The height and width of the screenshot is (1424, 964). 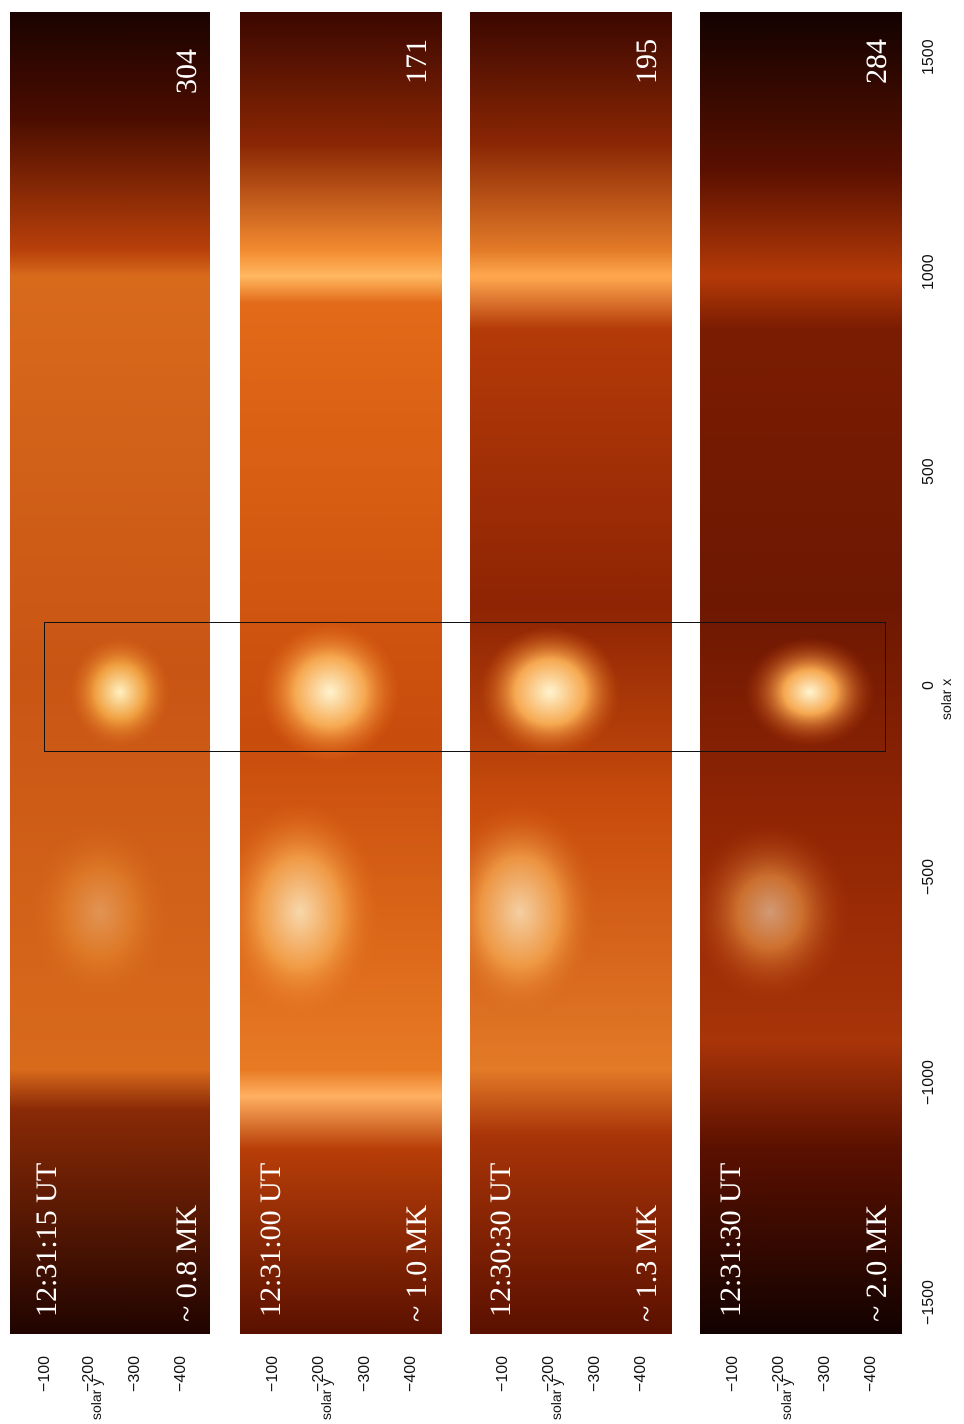 I want to click on temperature-label: ~ 2.0 MK, so click(x=876, y=1263).